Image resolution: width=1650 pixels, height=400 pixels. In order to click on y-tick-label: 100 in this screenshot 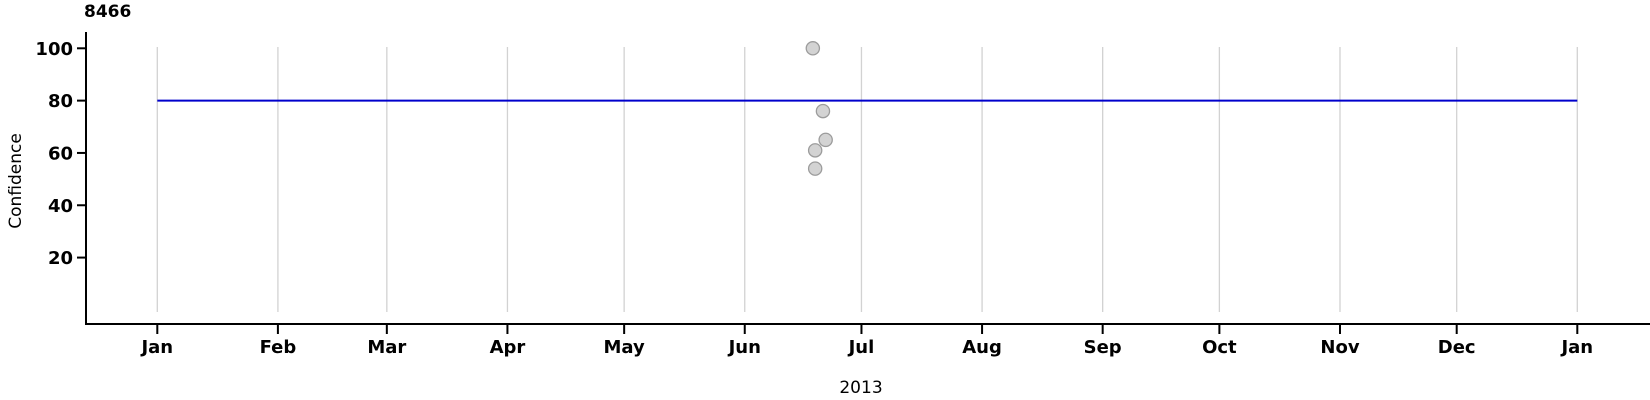, I will do `click(54, 49)`.